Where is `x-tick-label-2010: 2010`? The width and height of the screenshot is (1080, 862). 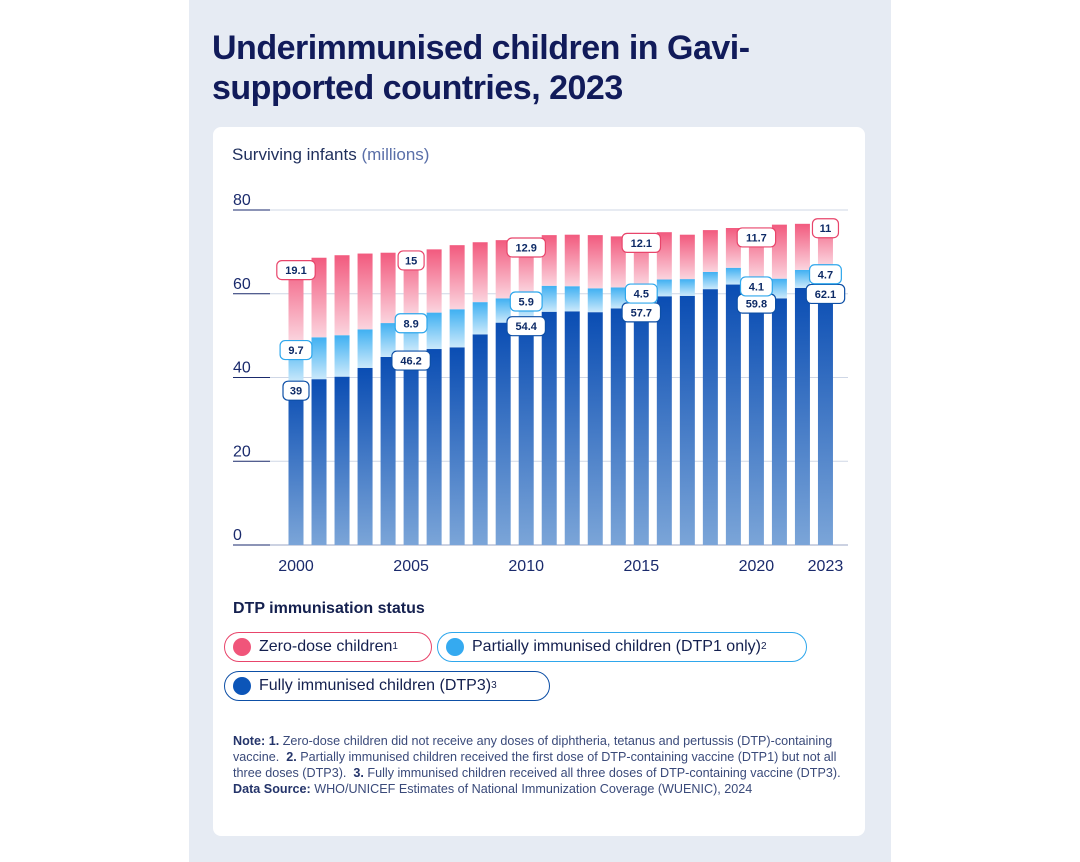 x-tick-label-2010: 2010 is located at coordinates (526, 566).